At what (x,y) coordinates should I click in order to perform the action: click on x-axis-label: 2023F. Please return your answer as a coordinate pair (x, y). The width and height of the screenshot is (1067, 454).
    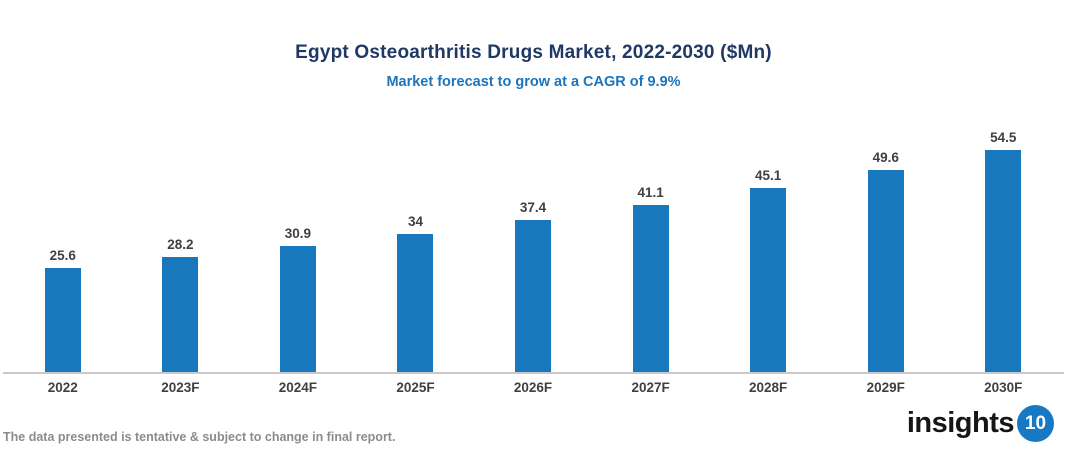
    Looking at the image, I should click on (180, 387).